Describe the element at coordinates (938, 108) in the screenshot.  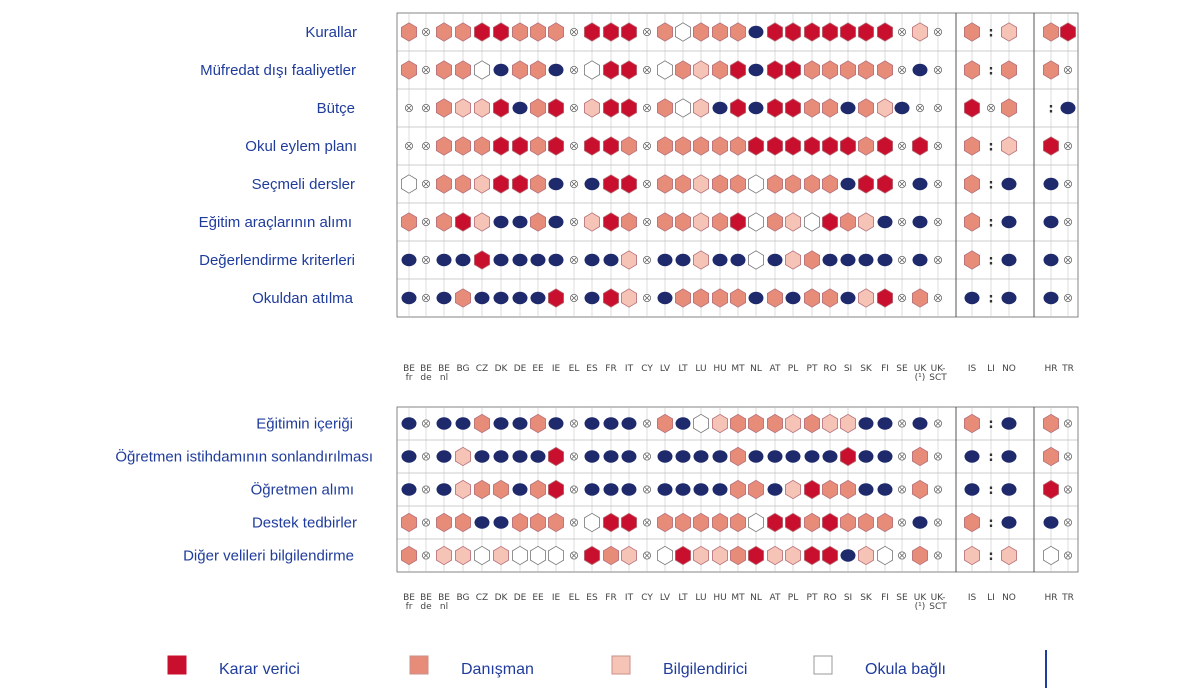
I see `cell-uk-3: ×` at that location.